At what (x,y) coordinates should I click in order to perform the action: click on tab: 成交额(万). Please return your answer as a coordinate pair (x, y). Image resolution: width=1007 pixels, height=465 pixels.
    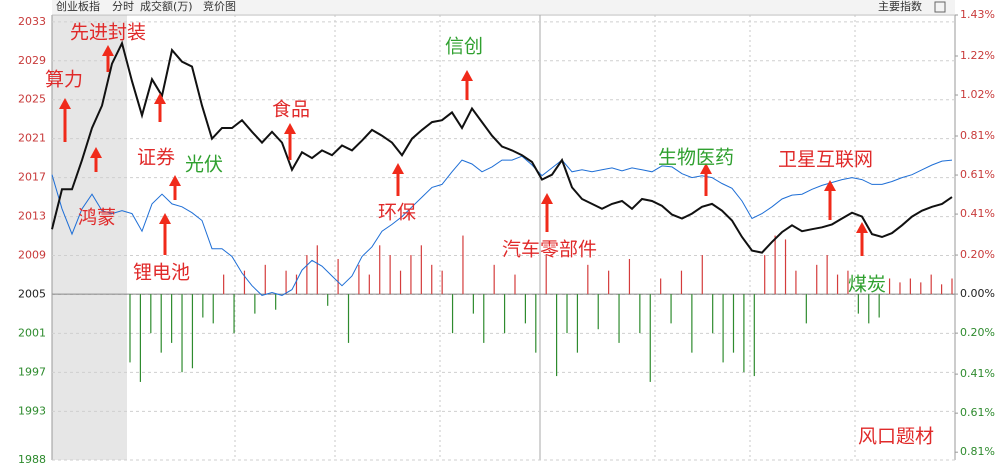
    Looking at the image, I should click on (166, 6).